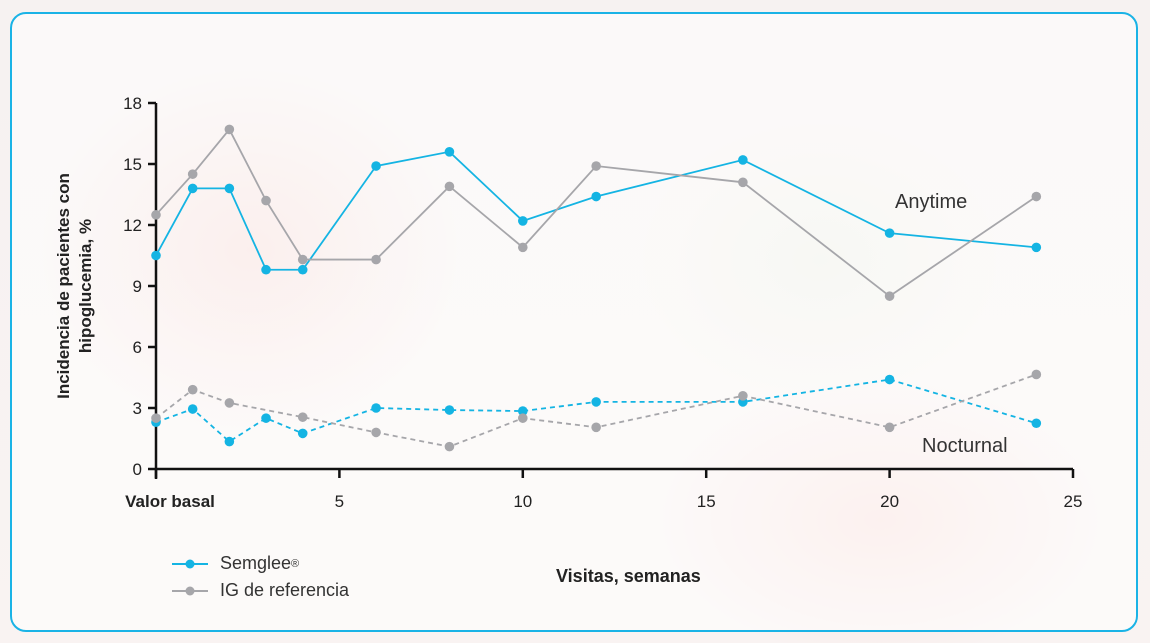 This screenshot has height=643, width=1150. What do you see at coordinates (628, 576) in the screenshot?
I see `x-axis-label: Visitas, semanas` at bounding box center [628, 576].